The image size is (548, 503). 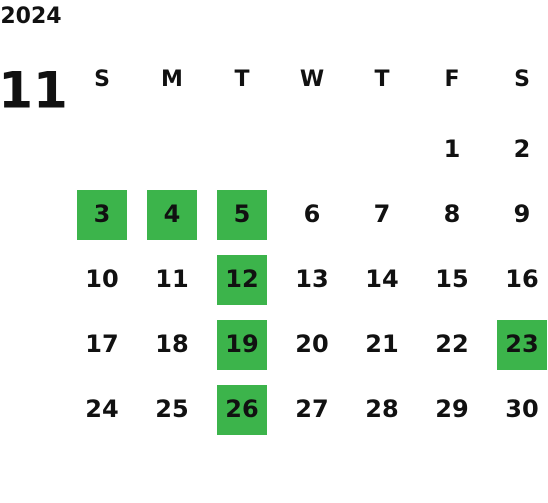 What do you see at coordinates (101, 344) in the screenshot?
I see `day-number: 17` at bounding box center [101, 344].